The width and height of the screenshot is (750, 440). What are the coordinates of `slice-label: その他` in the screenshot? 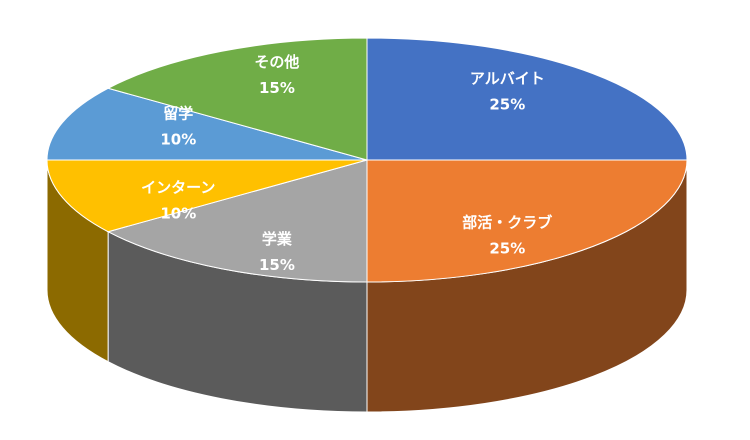 It's located at (276, 62).